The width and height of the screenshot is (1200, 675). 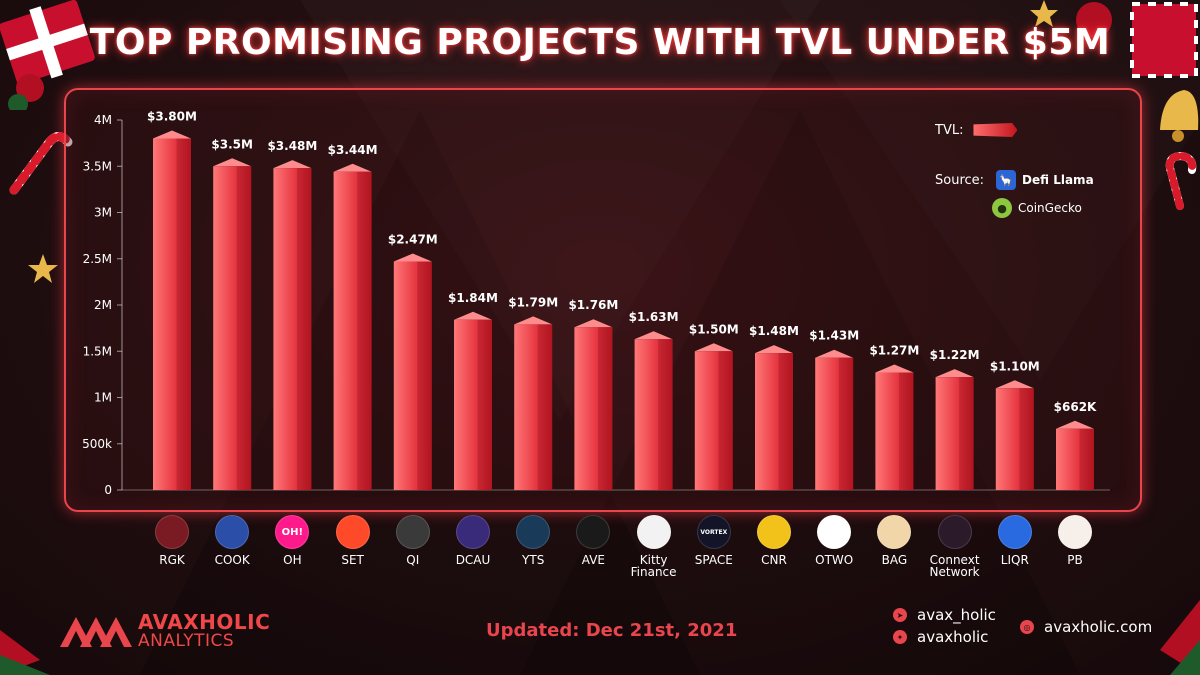 I want to click on y-tick-label: 0, so click(x=108, y=490).